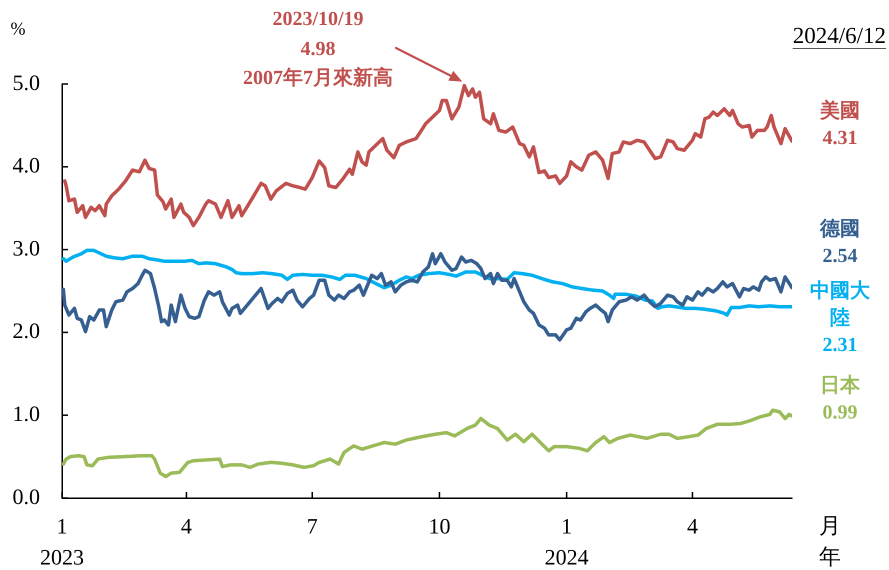 The height and width of the screenshot is (570, 889). What do you see at coordinates (62, 541) in the screenshot?
I see `x-tick-label: 1 2023` at bounding box center [62, 541].